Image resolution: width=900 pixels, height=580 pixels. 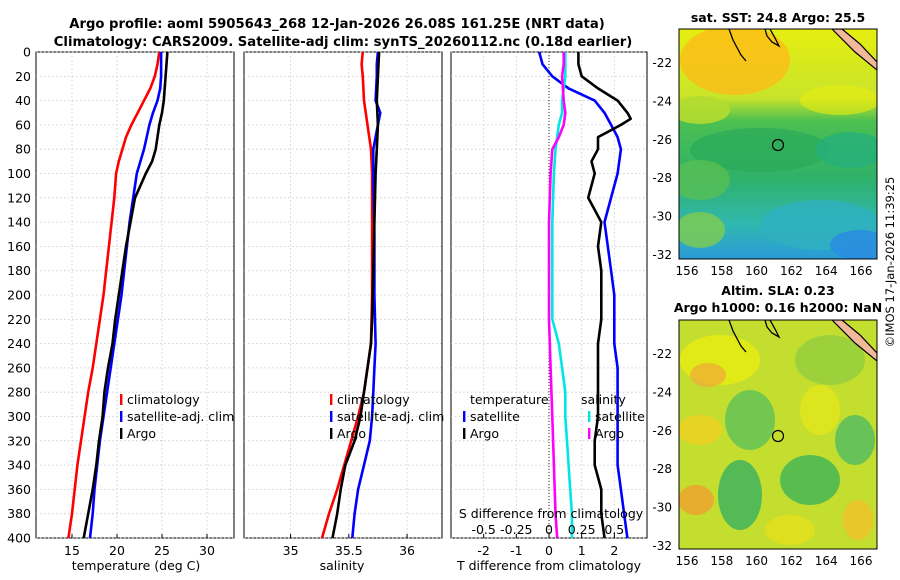 What do you see at coordinates (331, 433) in the screenshot?
I see `legend-swatch-argo` at bounding box center [331, 433].